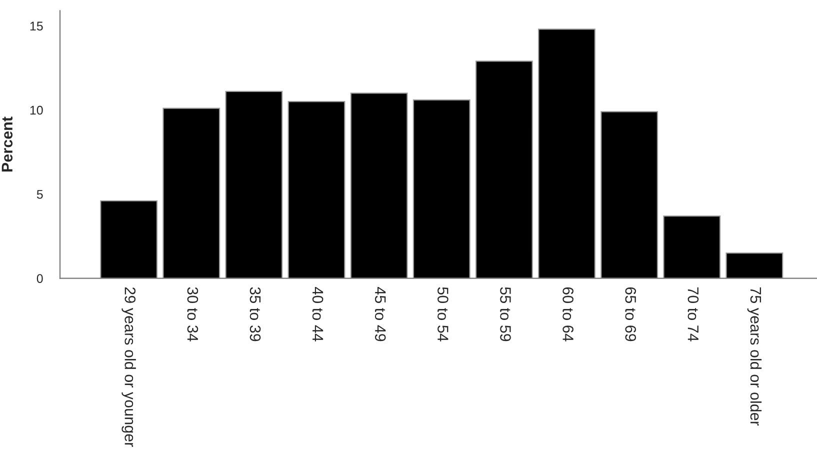 The width and height of the screenshot is (817, 456). Describe the element at coordinates (39, 278) in the screenshot. I see `y-tick-label: 0` at that location.